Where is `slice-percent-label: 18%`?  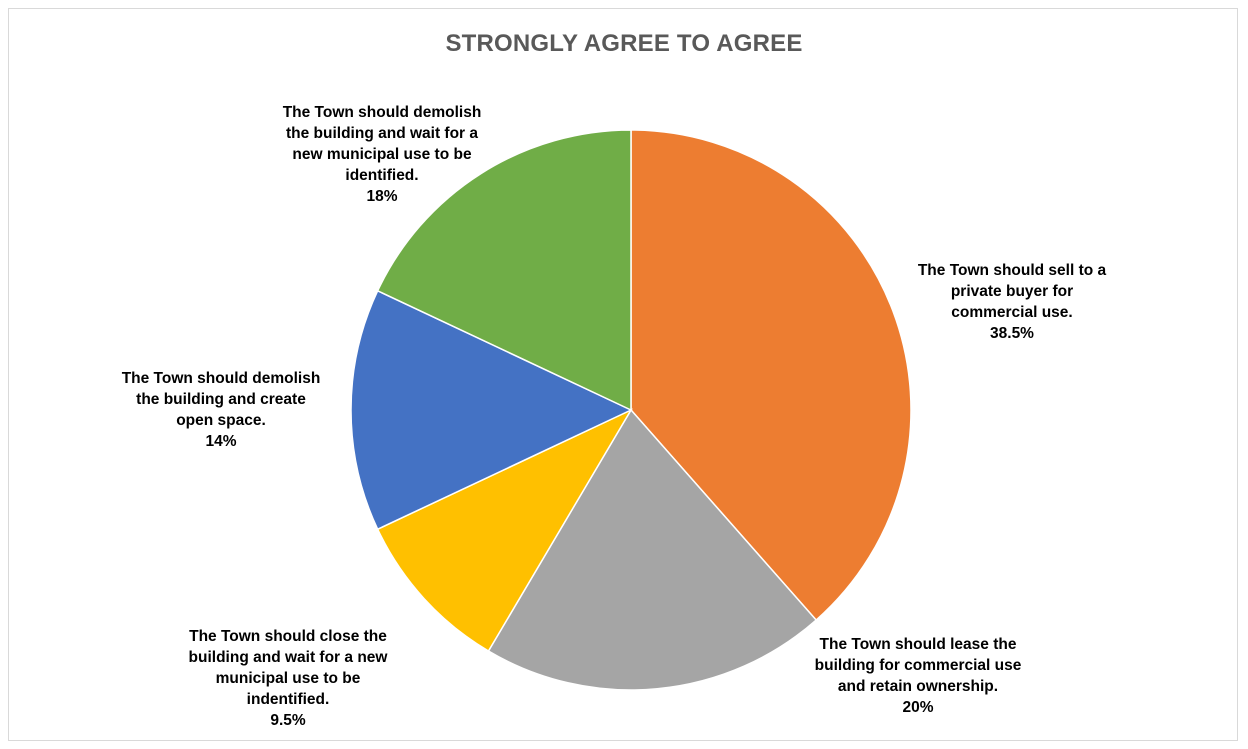
slice-percent-label: 18% is located at coordinates (382, 196).